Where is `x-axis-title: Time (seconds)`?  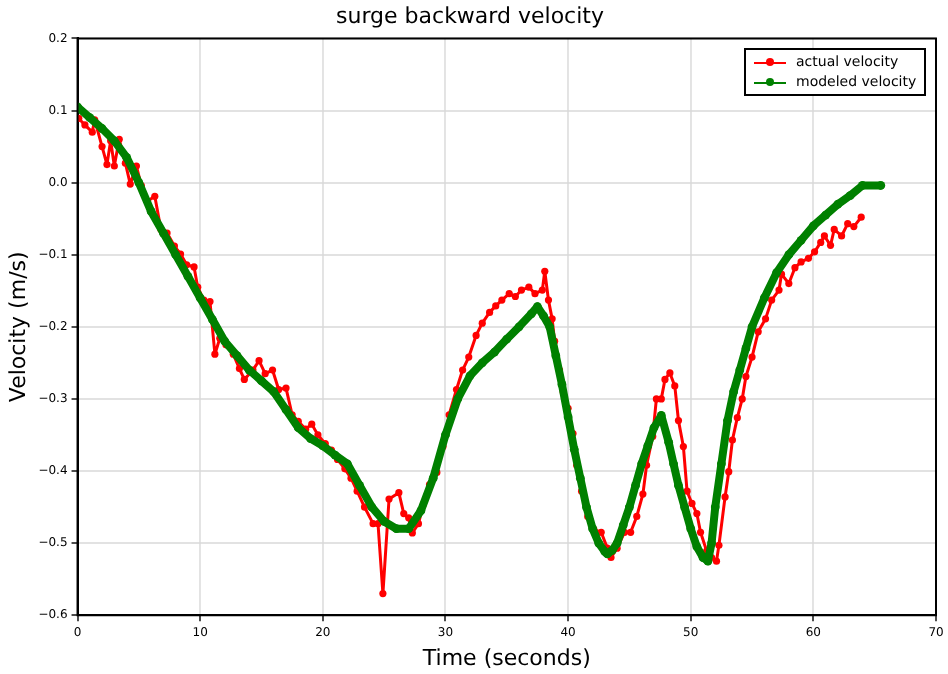 x-axis-title: Time (seconds) is located at coordinates (505, 657).